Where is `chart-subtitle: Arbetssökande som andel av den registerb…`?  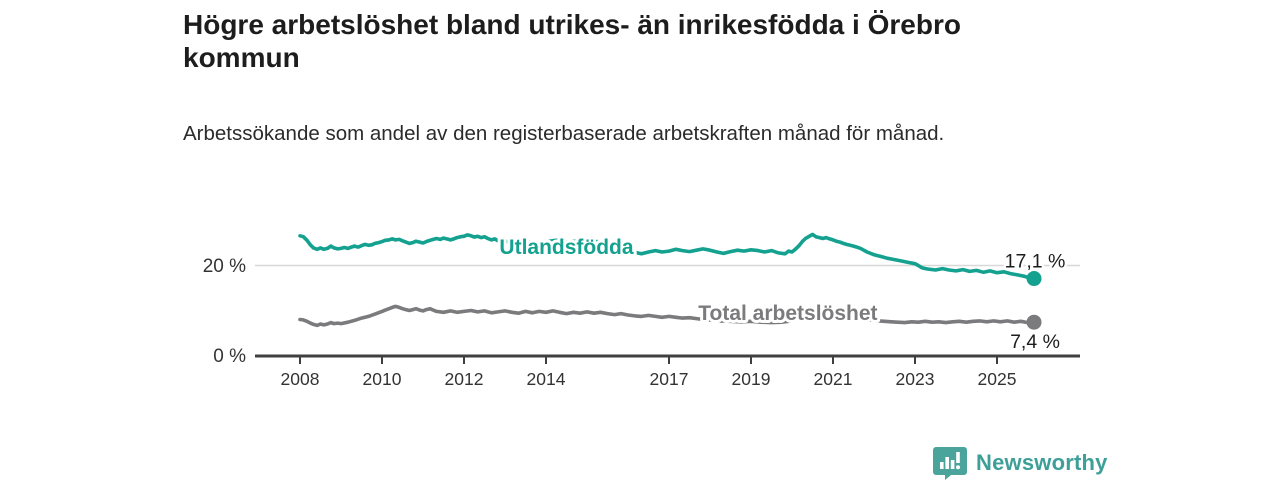
chart-subtitle: Arbetssökande som andel av den registerb… is located at coordinates (564, 133).